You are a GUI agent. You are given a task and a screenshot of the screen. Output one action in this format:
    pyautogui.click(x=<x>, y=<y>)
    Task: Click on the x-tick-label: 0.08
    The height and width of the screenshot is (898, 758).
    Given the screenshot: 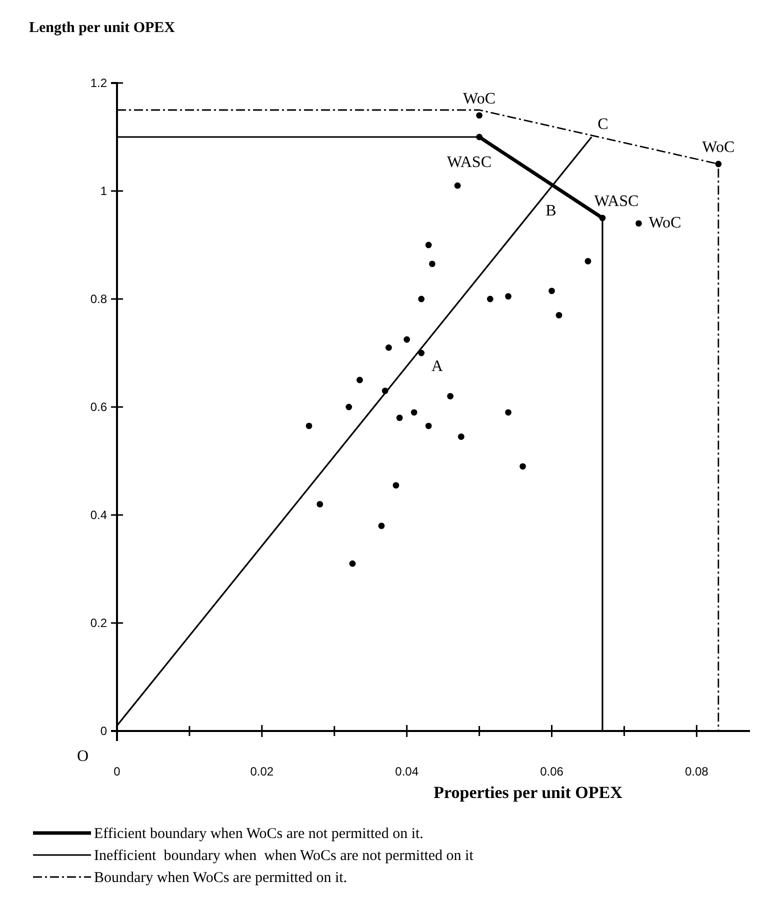 What is the action you would take?
    pyautogui.click(x=696, y=771)
    